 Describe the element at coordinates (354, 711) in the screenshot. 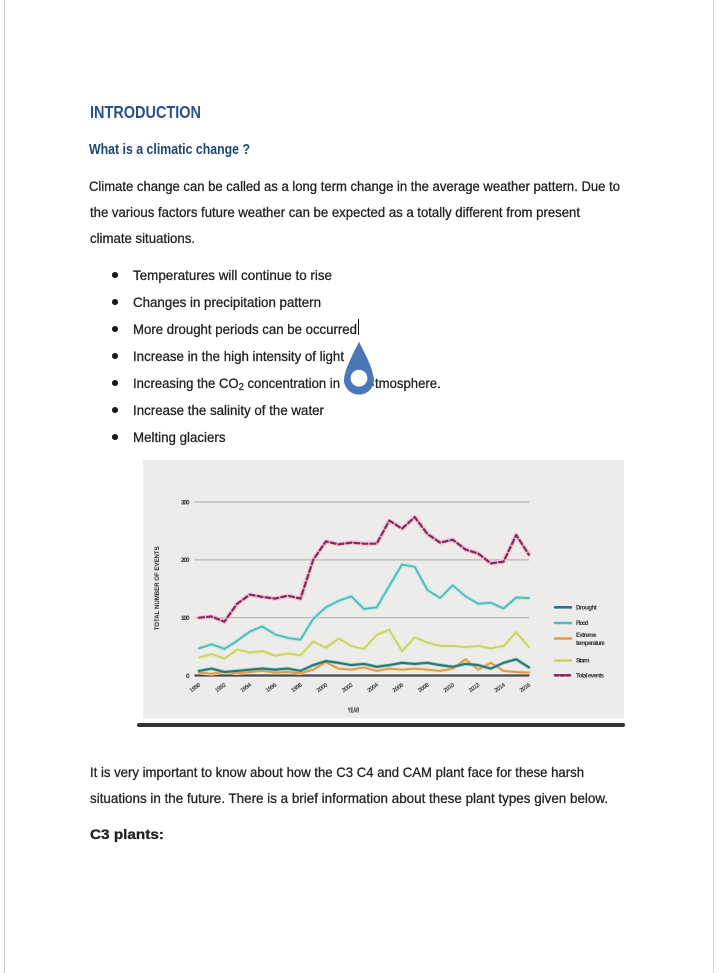

I see `svg-text: YEAR` at that location.